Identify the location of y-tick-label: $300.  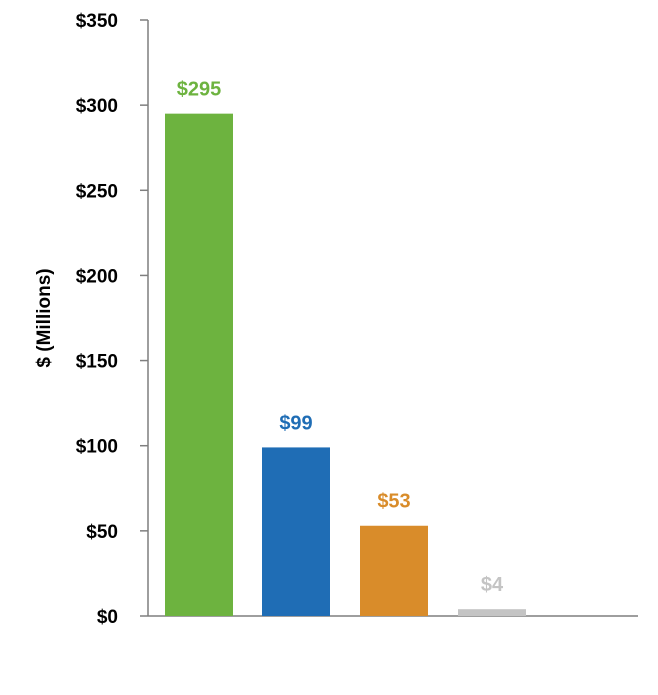
(97, 106).